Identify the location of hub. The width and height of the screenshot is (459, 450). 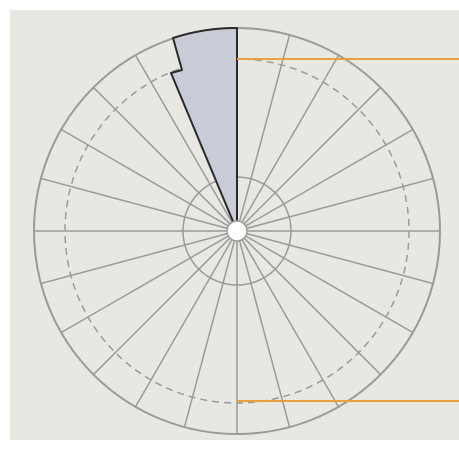
(237, 231).